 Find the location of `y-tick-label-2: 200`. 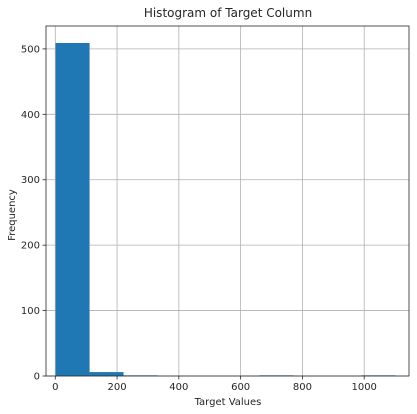

y-tick-label-2: 200 is located at coordinates (30, 246).